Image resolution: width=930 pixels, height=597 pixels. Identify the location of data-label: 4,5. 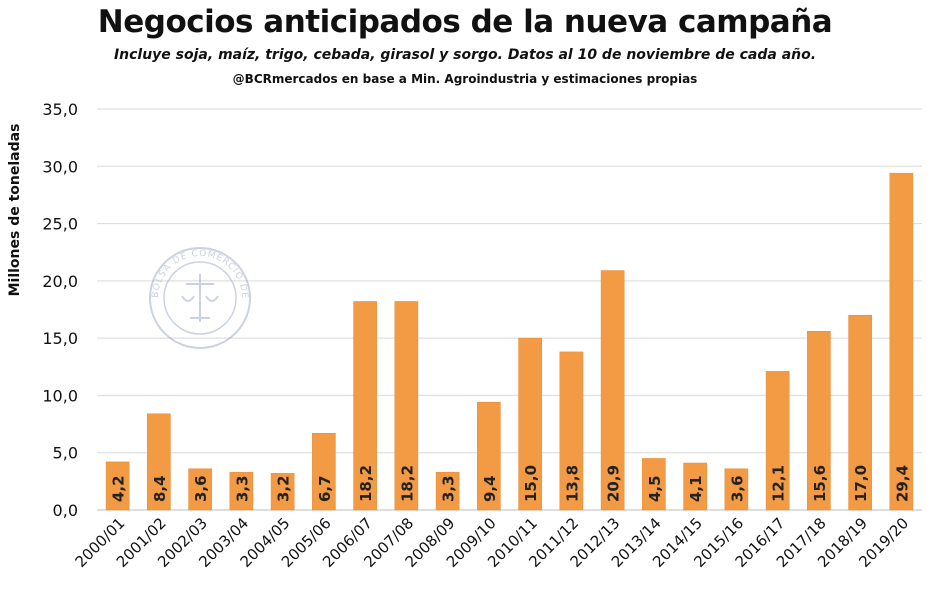
(655, 488).